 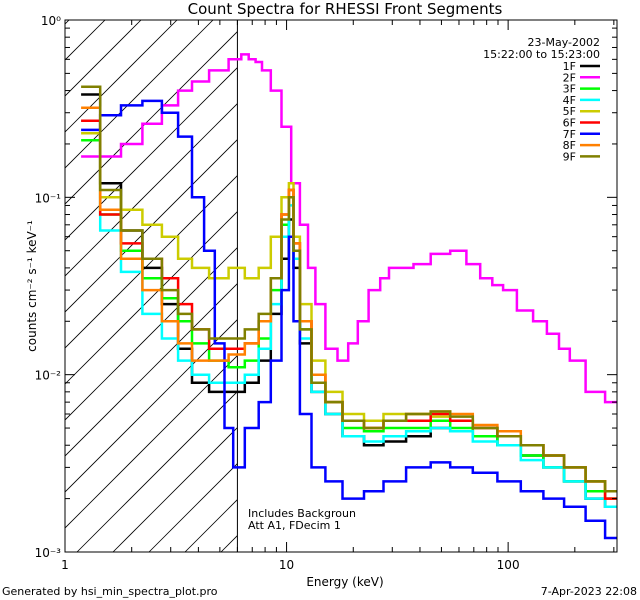 What do you see at coordinates (569, 145) in the screenshot?
I see `legend-label-8F: 8F` at bounding box center [569, 145].